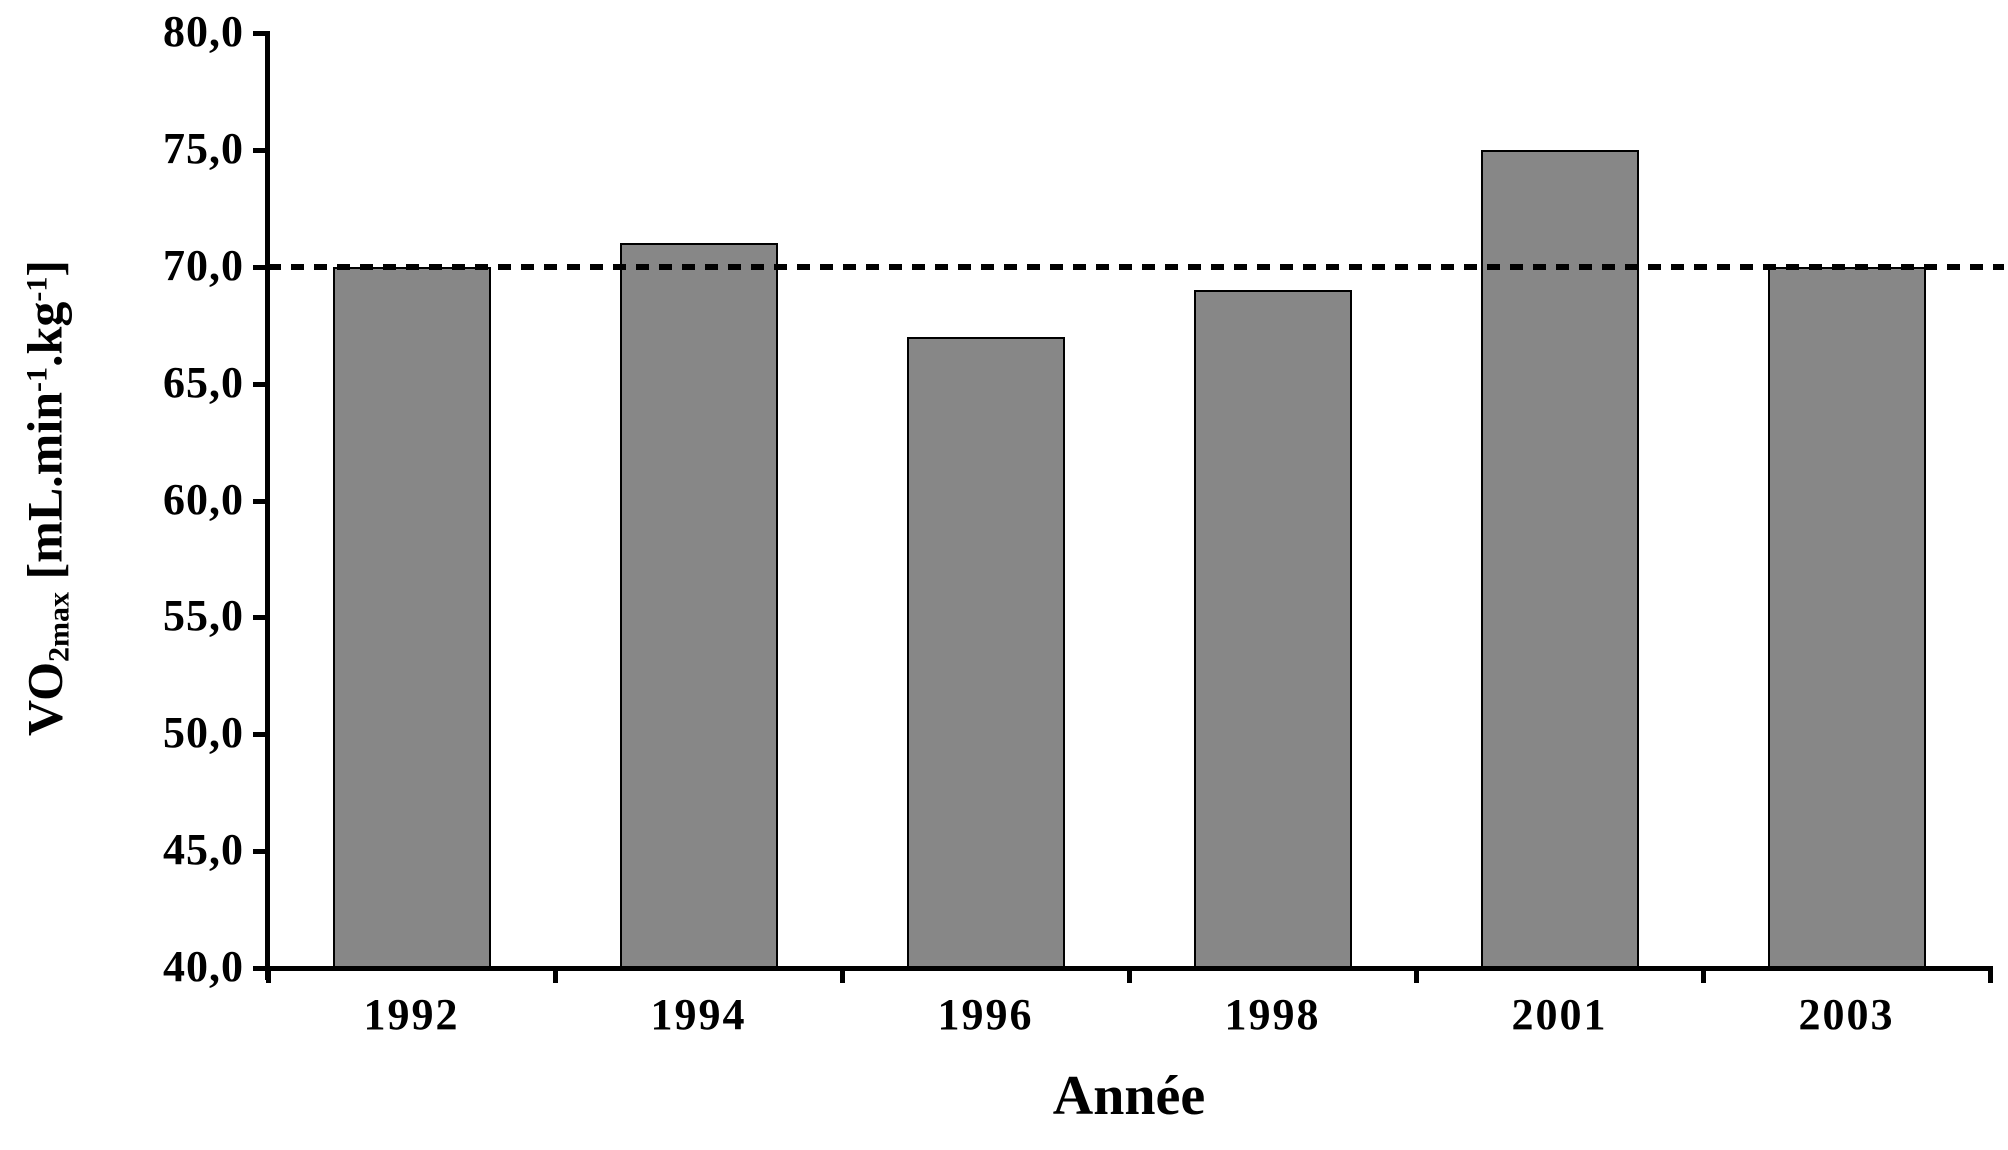  Describe the element at coordinates (1136, 266) in the screenshot. I see `reference-line` at that location.